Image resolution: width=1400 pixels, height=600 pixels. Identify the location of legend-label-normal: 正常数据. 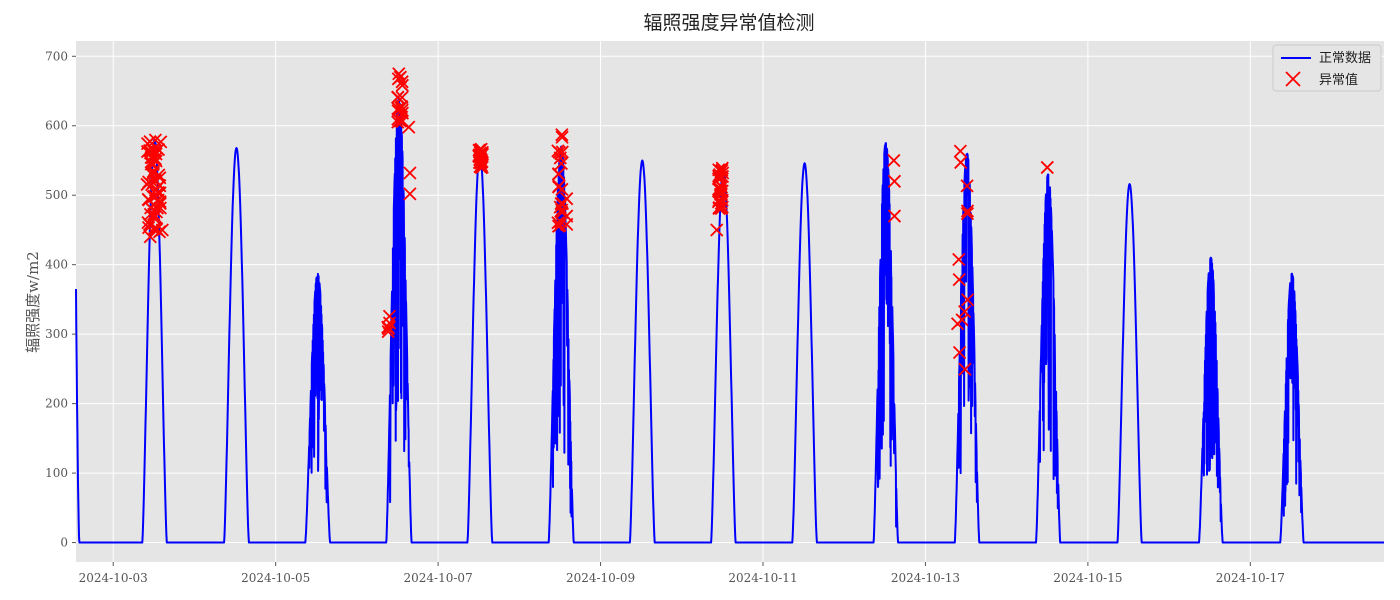
(1345, 58).